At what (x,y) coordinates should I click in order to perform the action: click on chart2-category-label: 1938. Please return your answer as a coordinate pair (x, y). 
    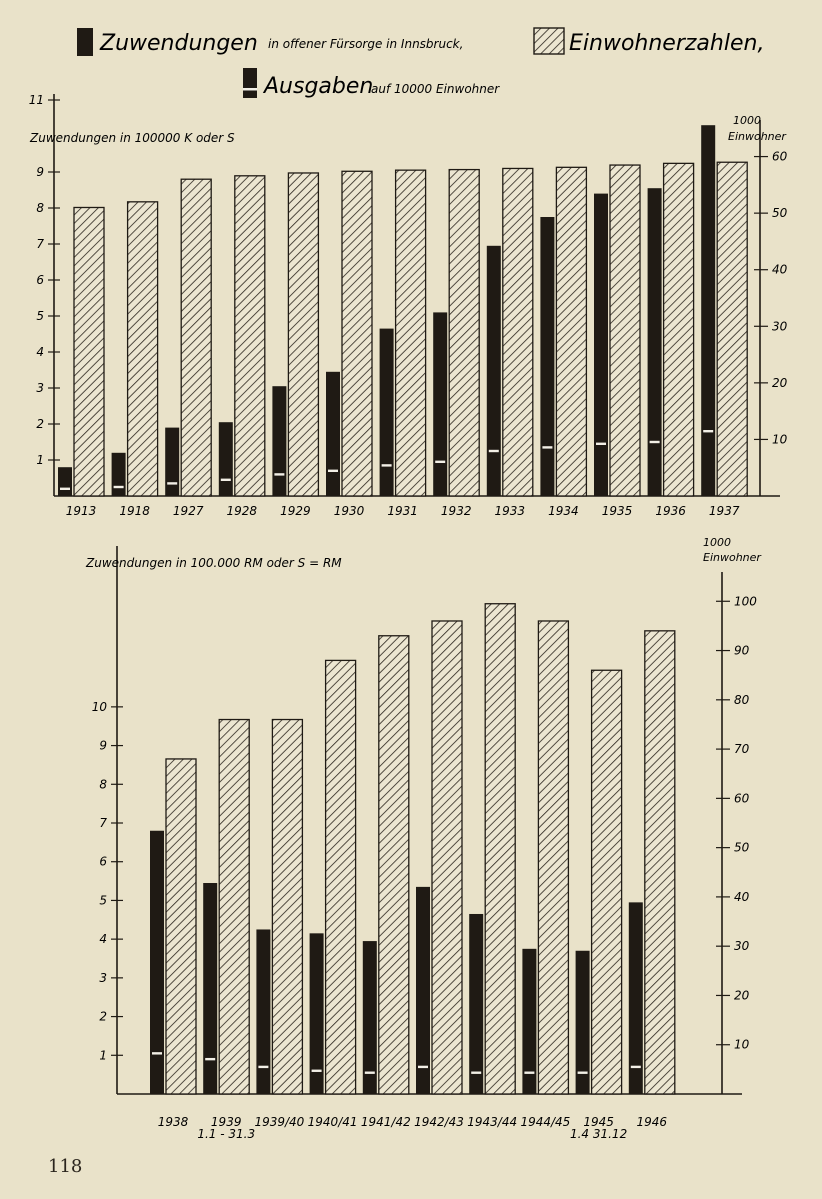
    Looking at the image, I should click on (173, 1122).